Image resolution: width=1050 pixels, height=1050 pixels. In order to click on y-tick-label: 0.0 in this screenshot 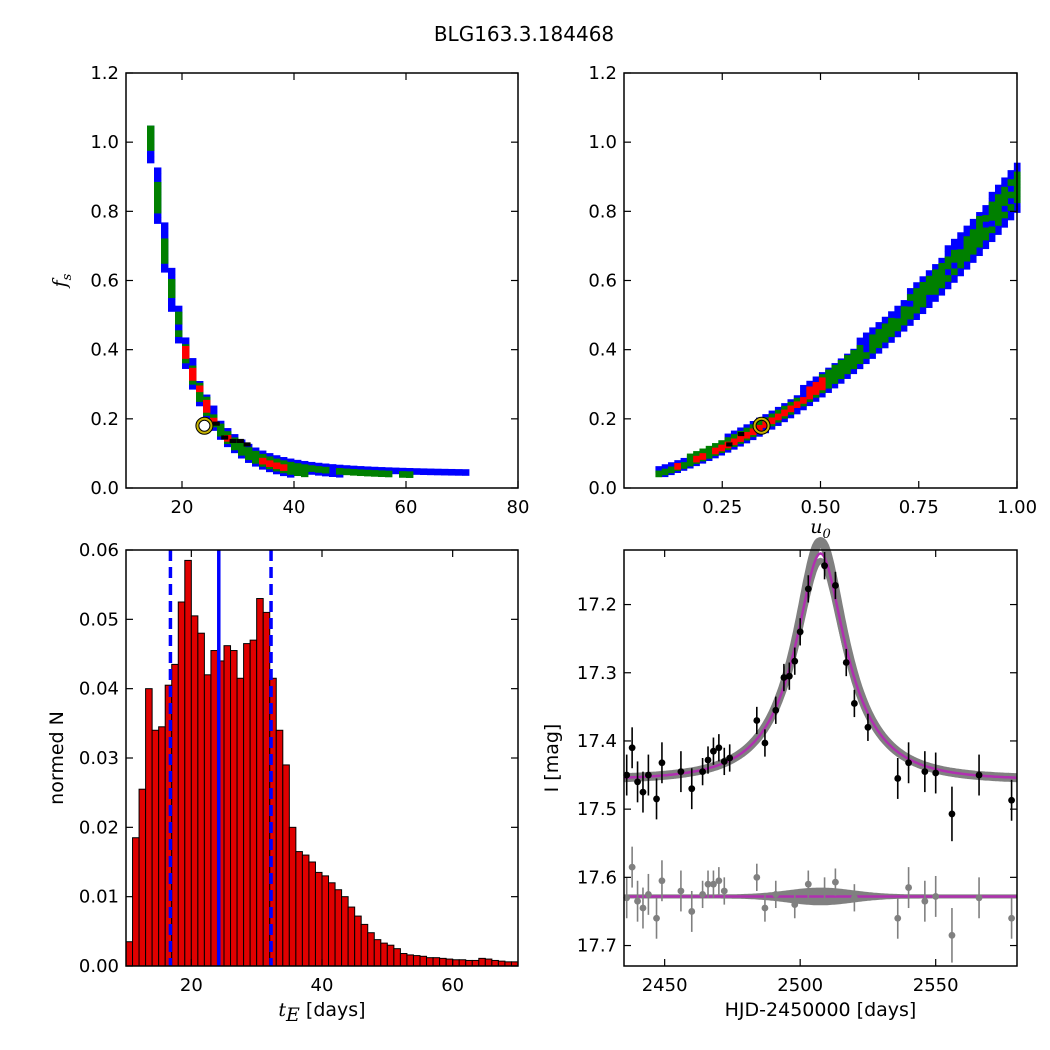, I will do `click(104, 488)`.